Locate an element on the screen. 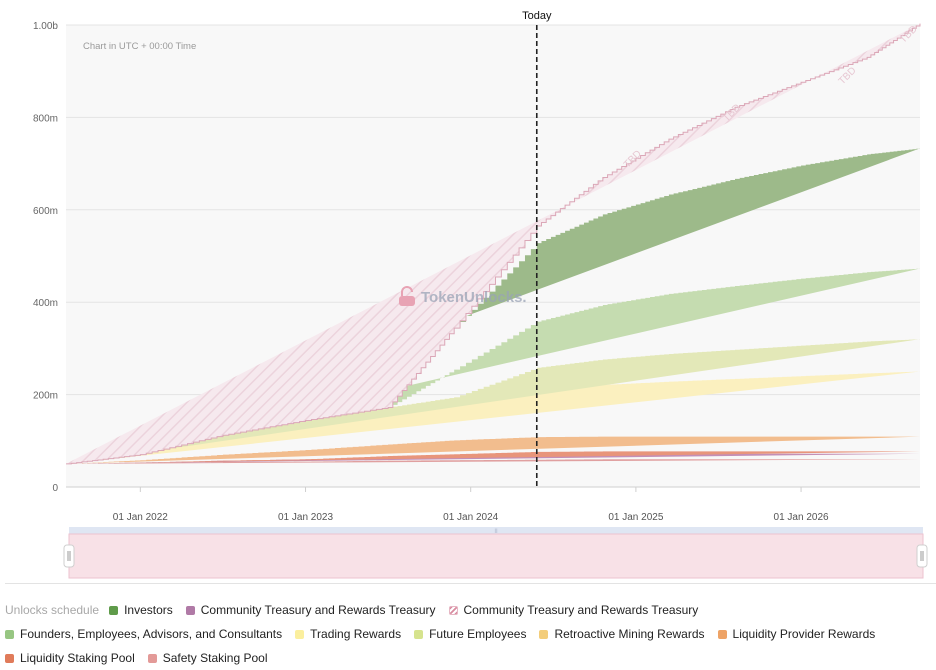 The width and height of the screenshot is (936, 670). x-tick-label: 01 Jan 2026 is located at coordinates (801, 517).